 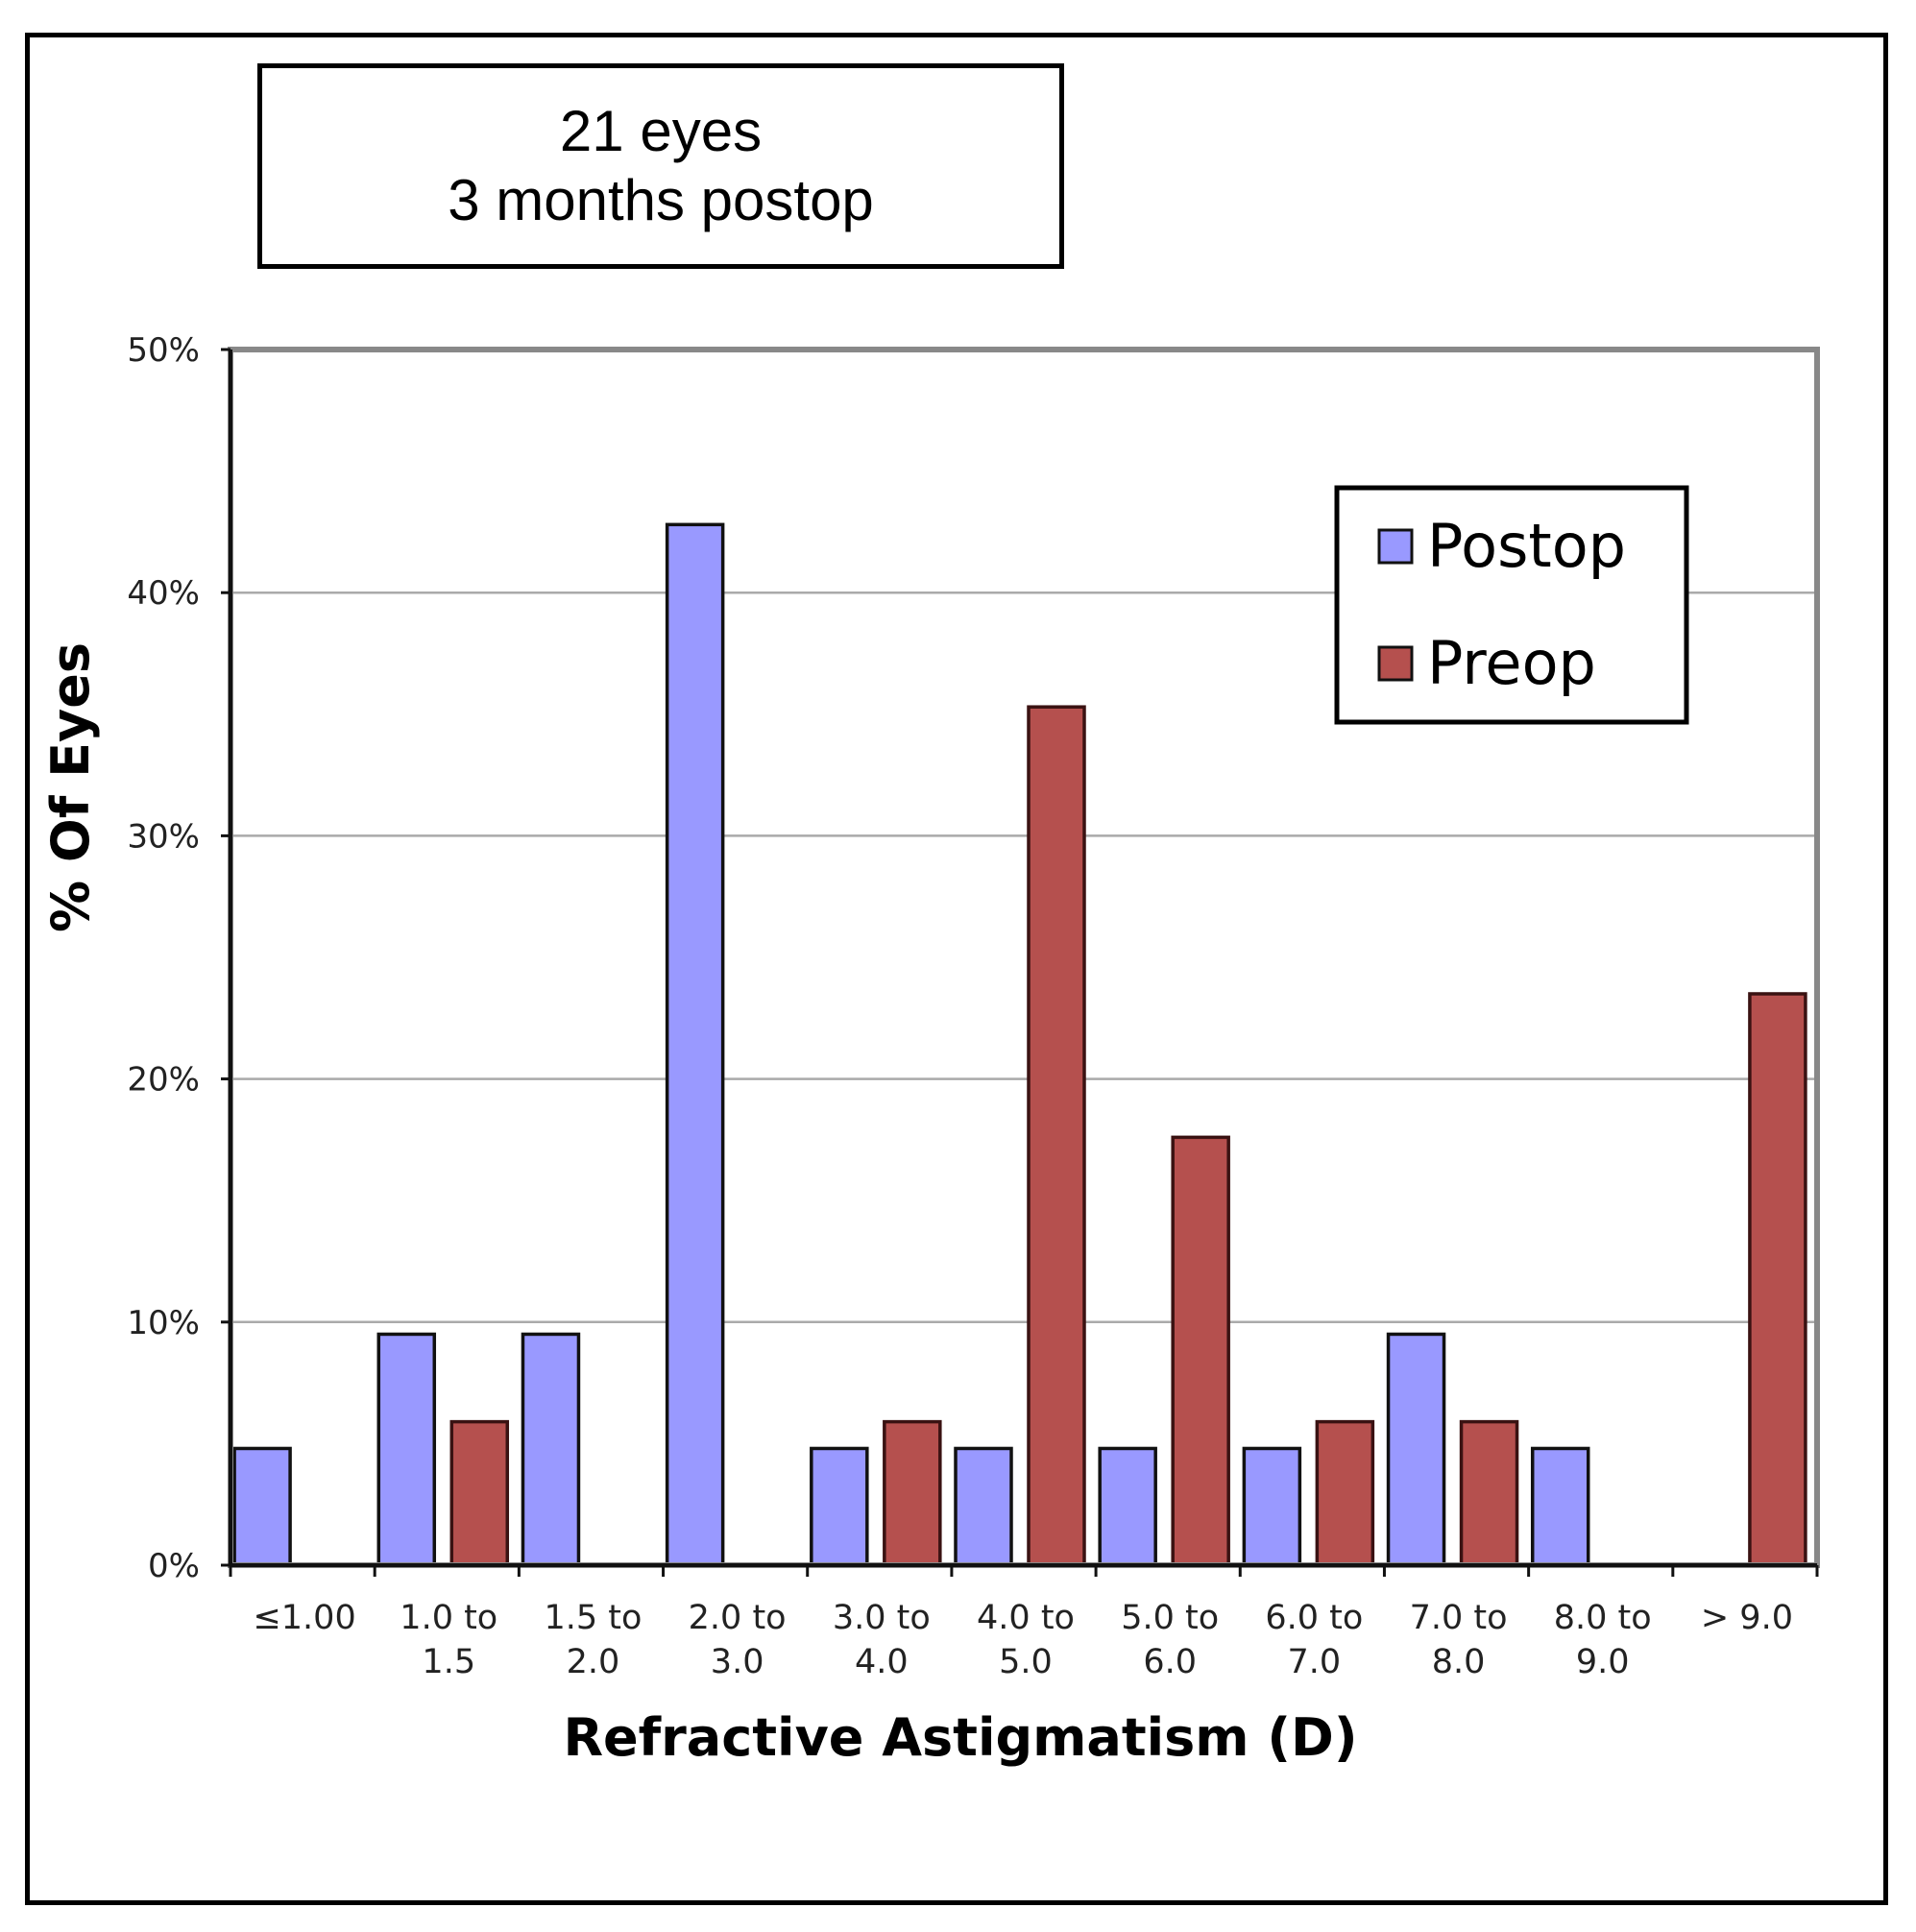 What do you see at coordinates (882, 1618) in the screenshot?
I see `x-tick-label: 3.0 to` at bounding box center [882, 1618].